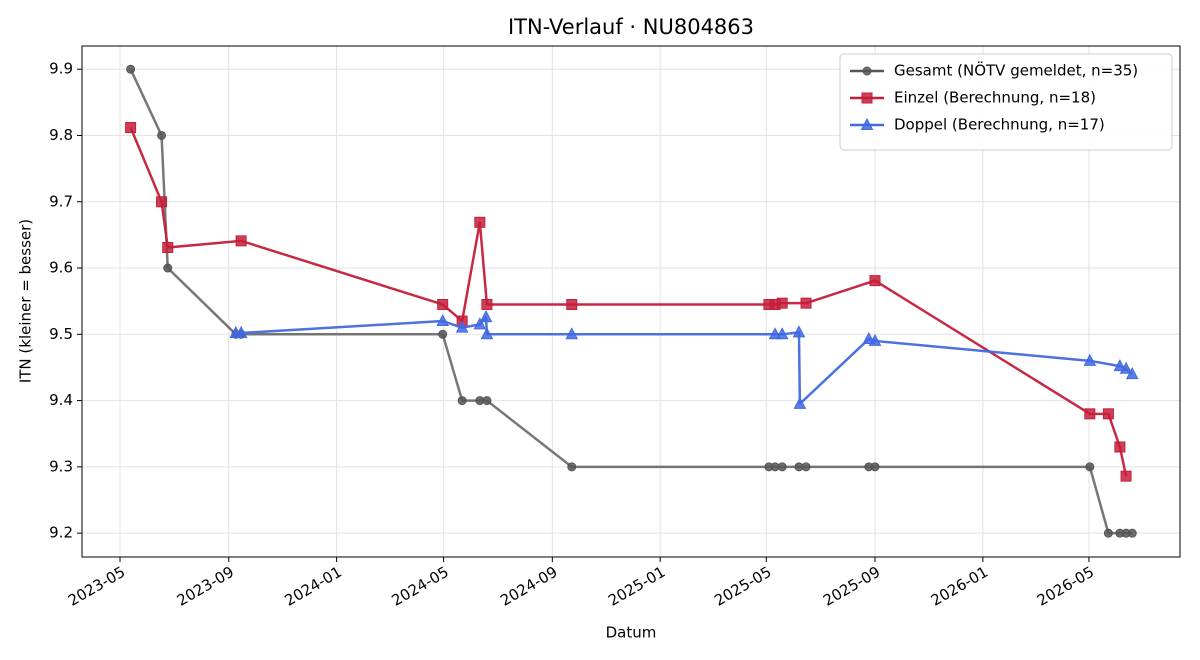 The height and width of the screenshot is (660, 1200). I want to click on x-tick-label: 2025-05, so click(742, 586).